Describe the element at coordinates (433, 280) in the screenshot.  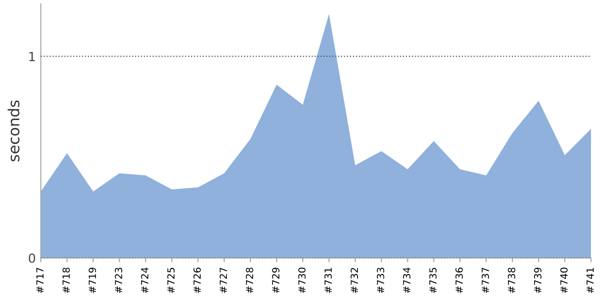
I see `x-tick-label: #735` at that location.